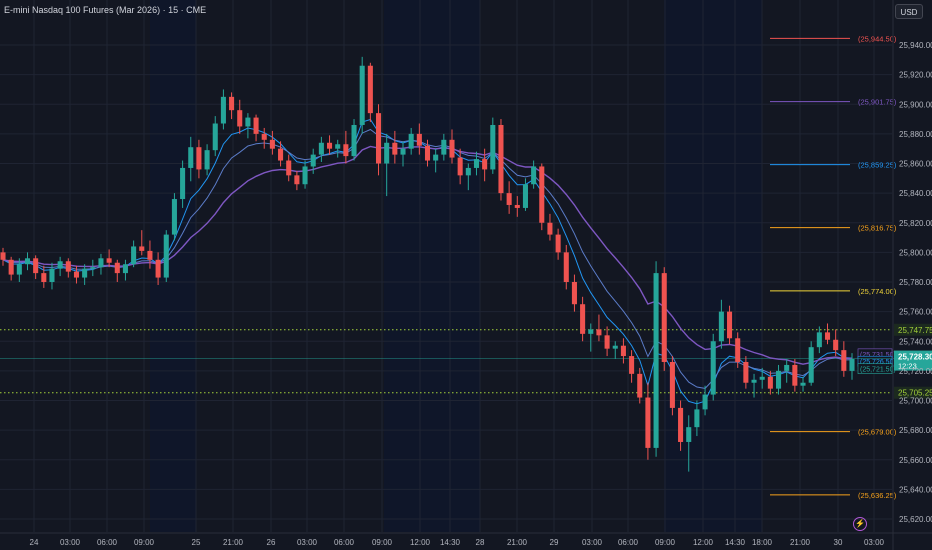 The width and height of the screenshot is (932, 550). What do you see at coordinates (915, 104) in the screenshot?
I see `y-tick-label: 25,900.00` at bounding box center [915, 104].